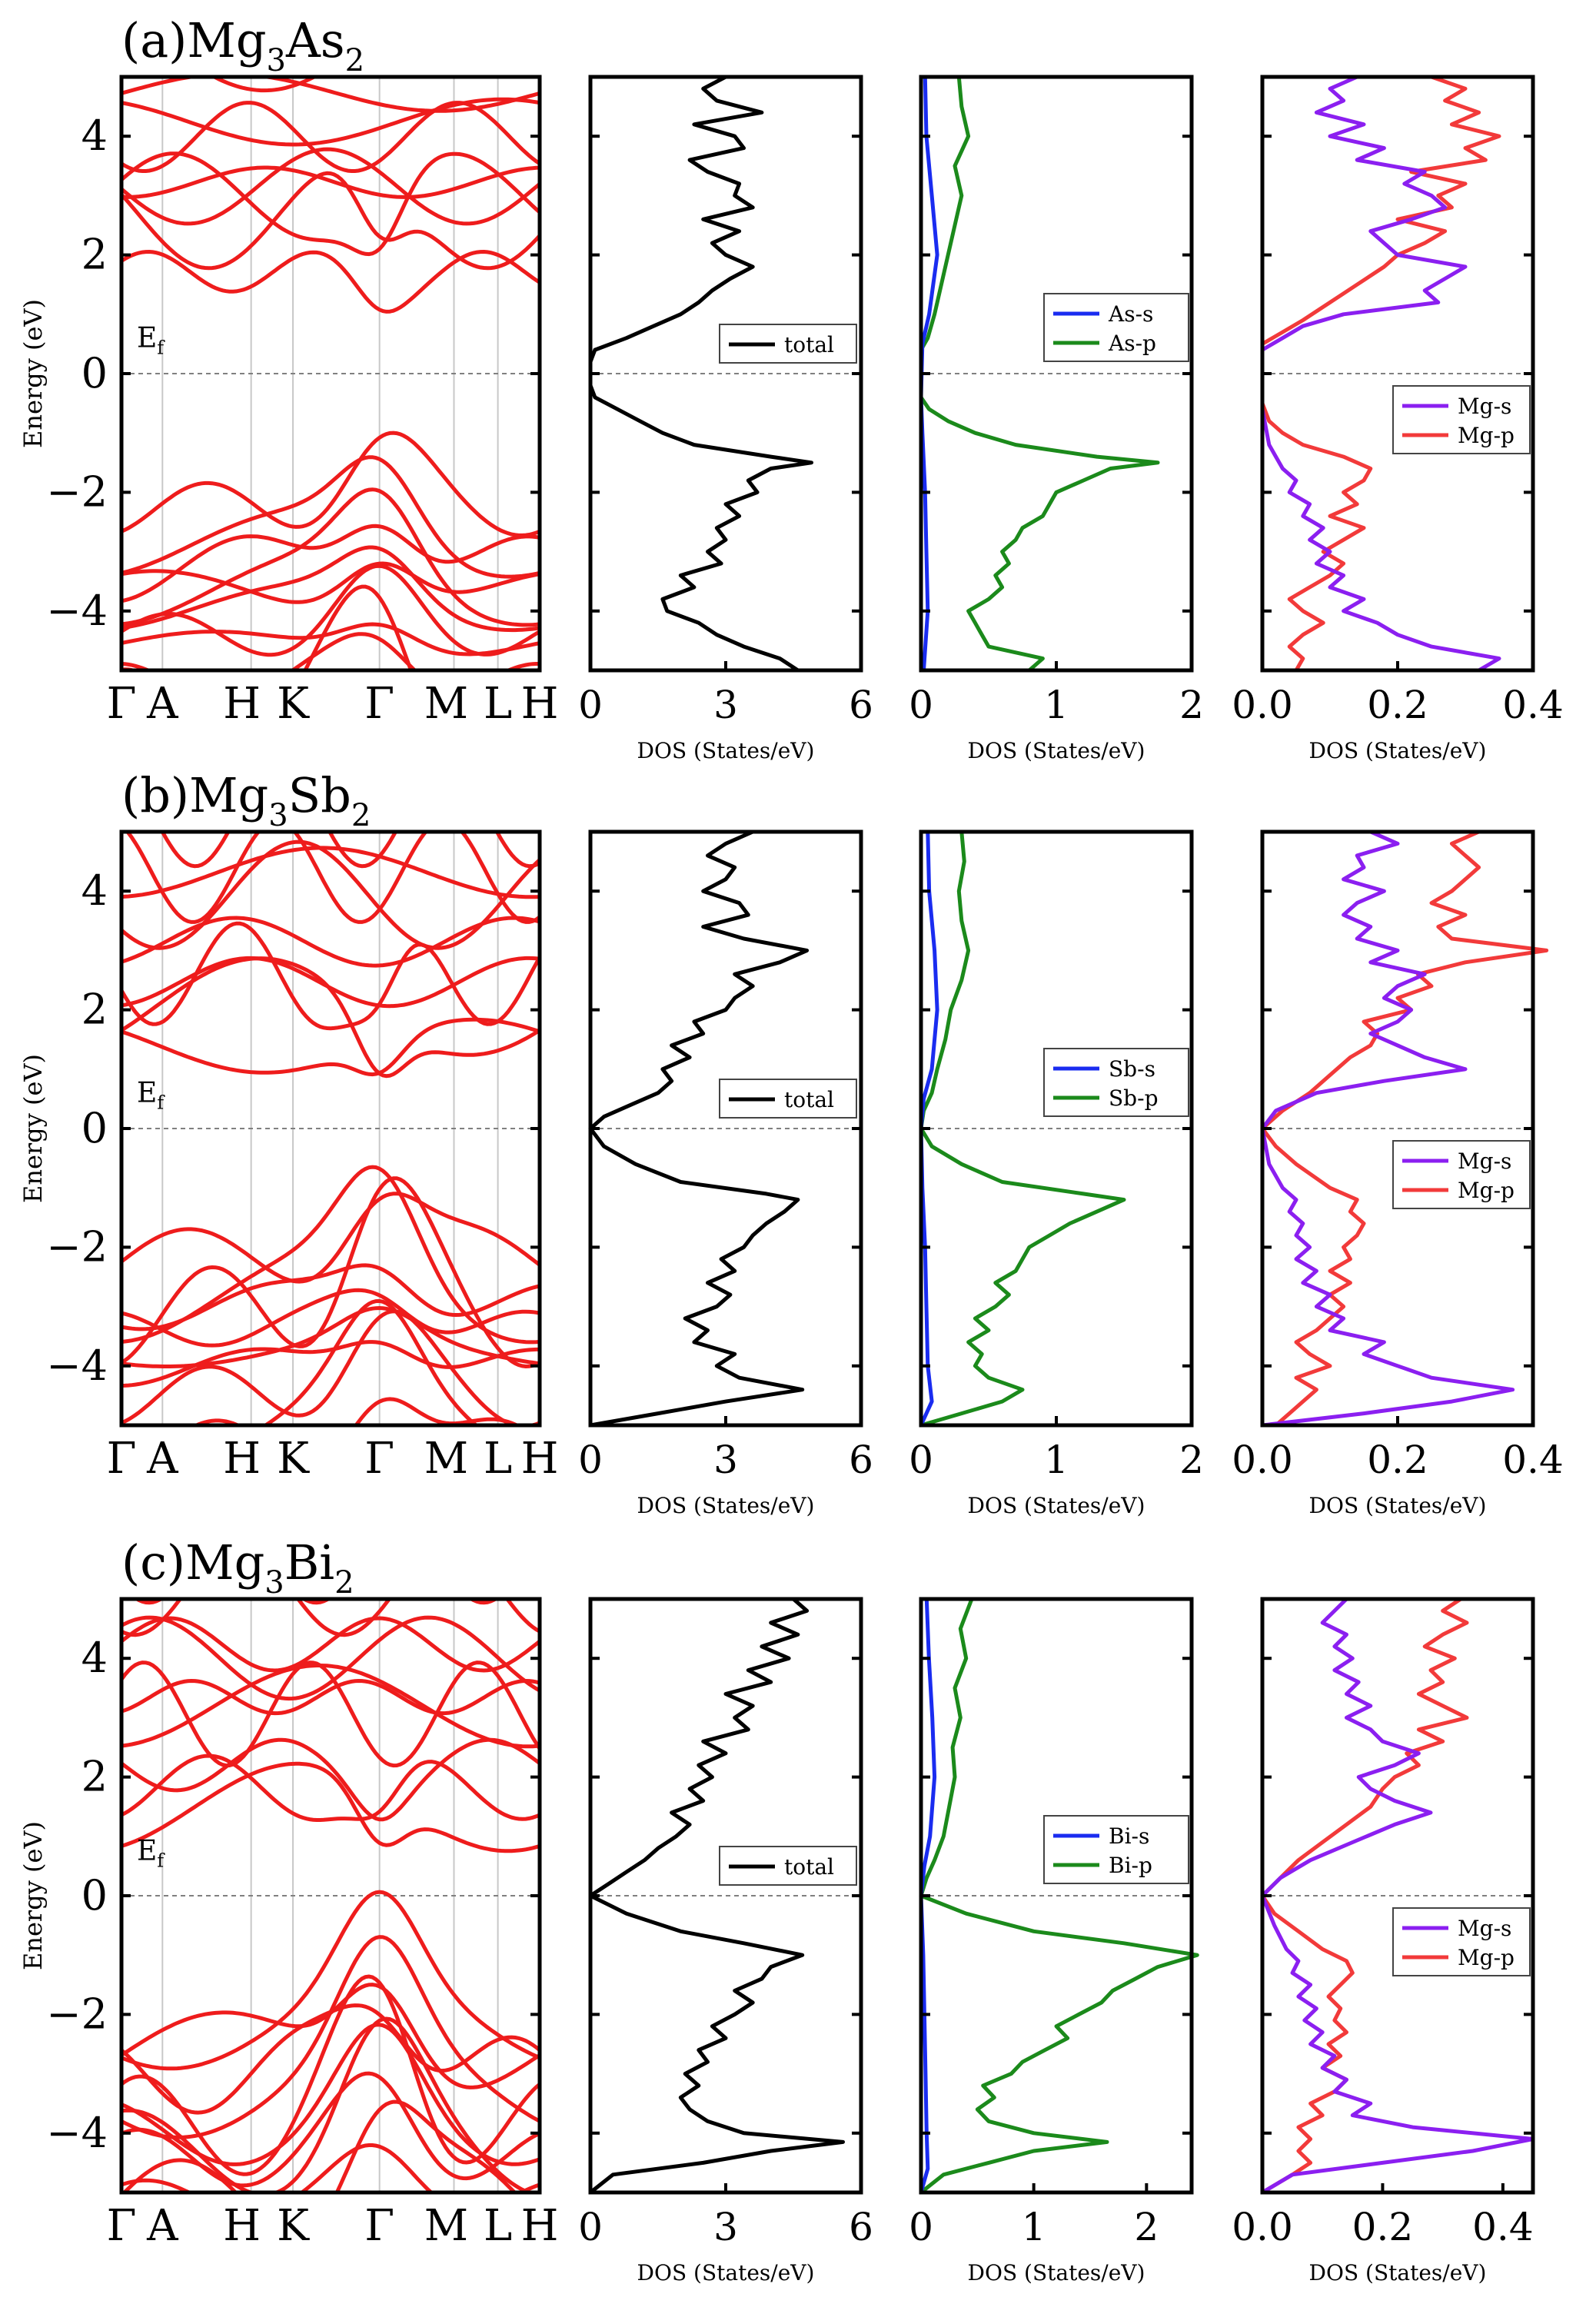 This screenshot has width=1596, height=2317. Describe the element at coordinates (315, 40) in the screenshot. I see `title-part: As` at that location.